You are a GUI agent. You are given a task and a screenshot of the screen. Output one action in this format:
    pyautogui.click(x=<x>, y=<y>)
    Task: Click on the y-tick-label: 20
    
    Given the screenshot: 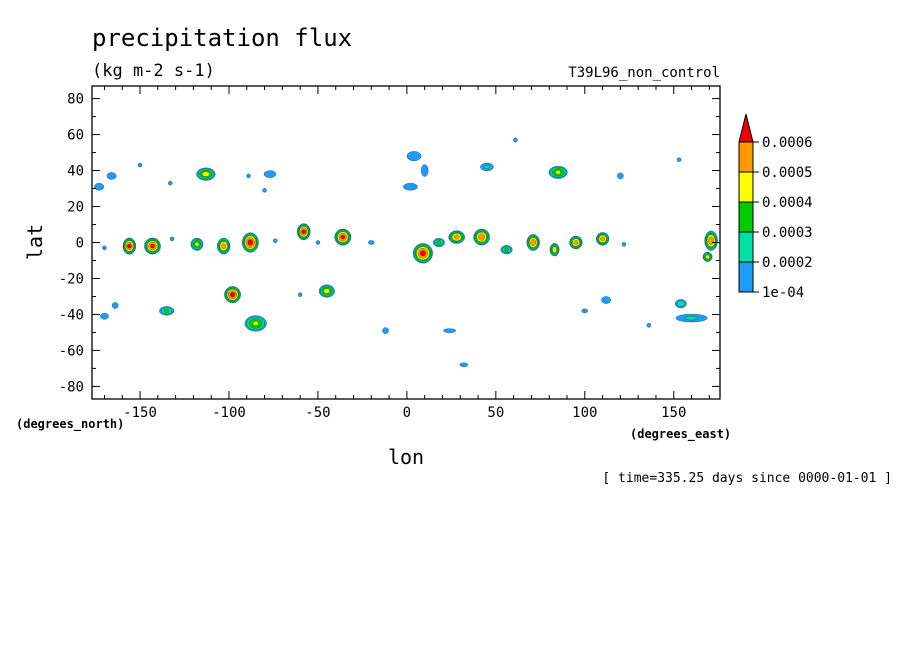 What is the action you would take?
    pyautogui.click(x=75, y=208)
    